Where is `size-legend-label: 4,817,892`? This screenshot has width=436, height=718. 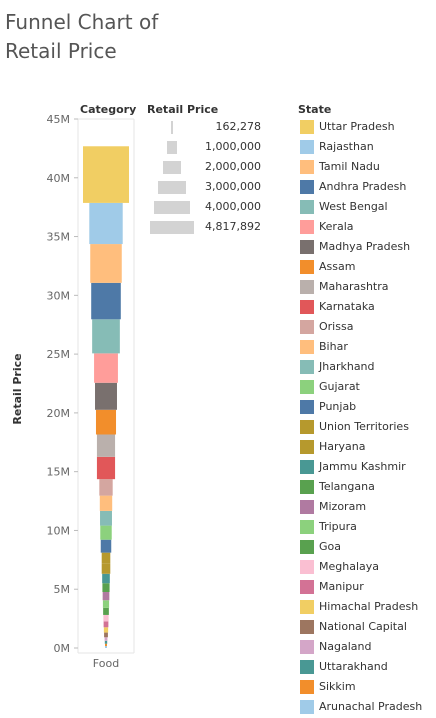
size-legend-label: 4,817,892 is located at coordinates (233, 226).